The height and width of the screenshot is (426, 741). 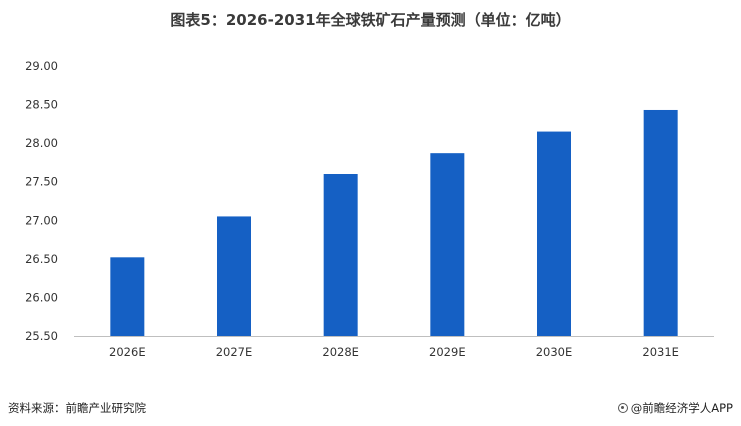 What do you see at coordinates (41, 201) in the screenshot?
I see `y-axis: 25.50 26.00 26.50 27.00 27.50 28.00 28.50 29.00` at bounding box center [41, 201].